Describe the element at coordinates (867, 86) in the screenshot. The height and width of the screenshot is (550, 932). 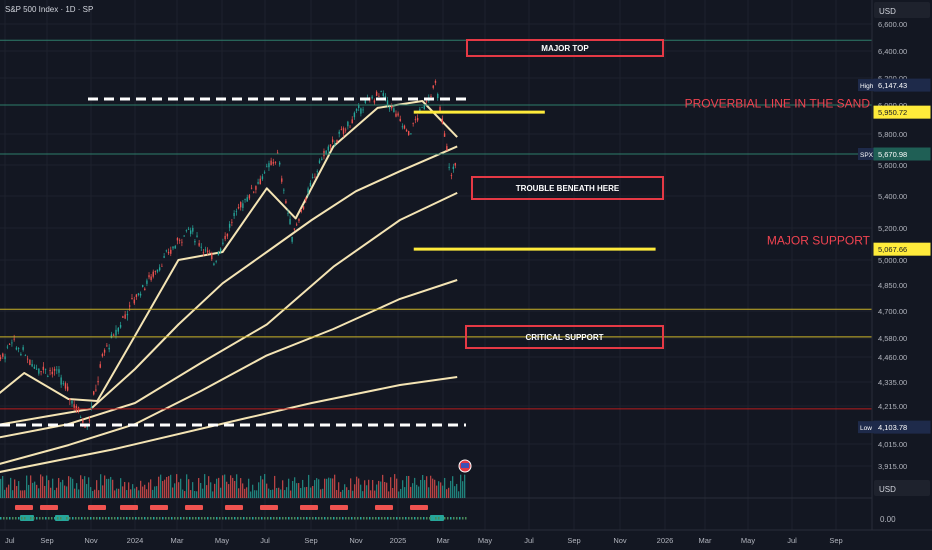
I see `price-tag-0: High` at that location.